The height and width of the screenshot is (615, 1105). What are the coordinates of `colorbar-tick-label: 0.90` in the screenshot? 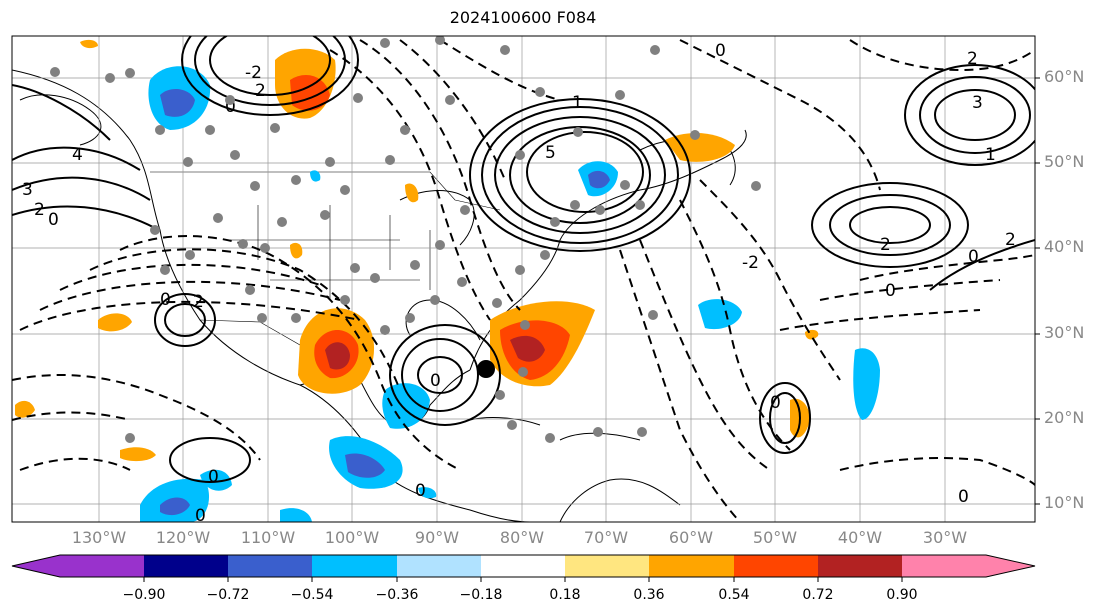 It's located at (902, 595).